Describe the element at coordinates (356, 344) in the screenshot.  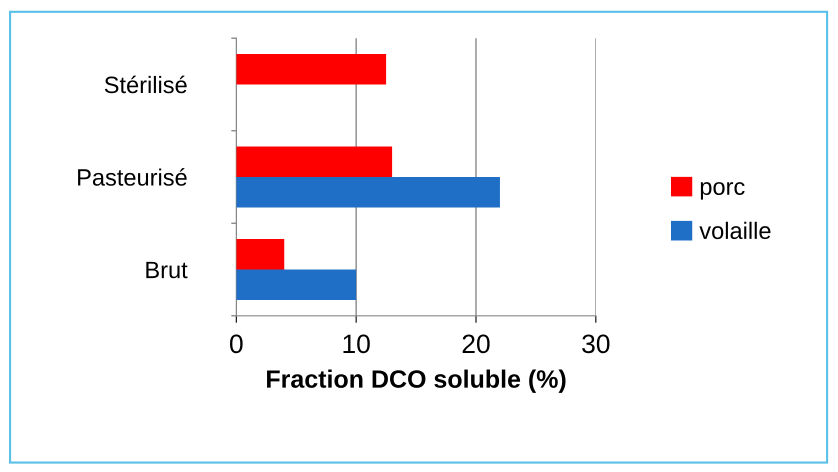
I see `x-tick-label: 10` at that location.